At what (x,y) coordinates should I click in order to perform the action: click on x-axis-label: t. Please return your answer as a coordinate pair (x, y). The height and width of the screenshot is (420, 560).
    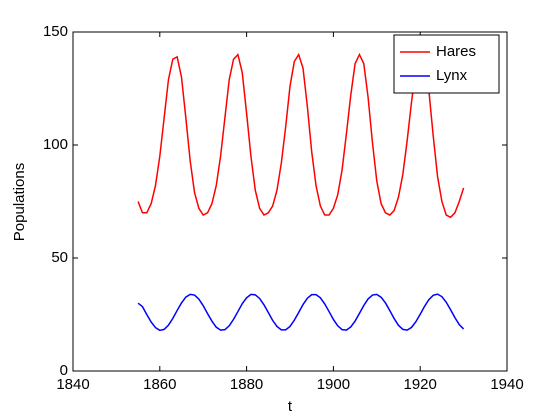
    Looking at the image, I should click on (290, 406).